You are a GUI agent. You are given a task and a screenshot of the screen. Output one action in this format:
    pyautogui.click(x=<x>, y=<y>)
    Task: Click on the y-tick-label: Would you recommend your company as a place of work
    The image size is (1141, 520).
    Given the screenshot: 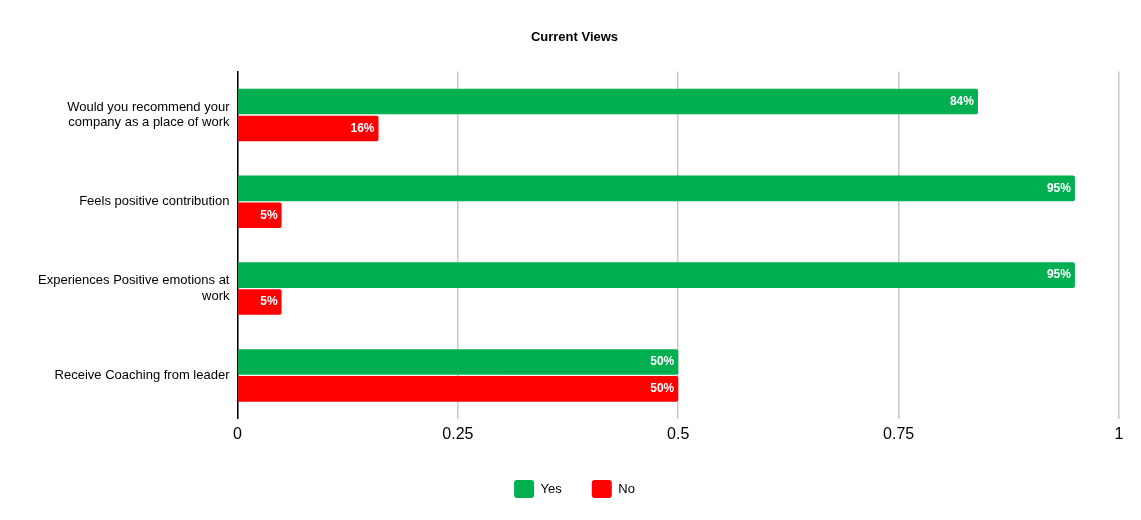 What is the action you would take?
    pyautogui.click(x=149, y=114)
    